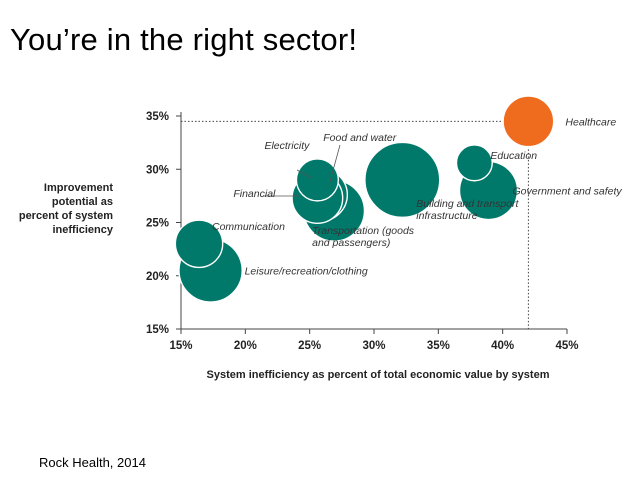  I want to click on y-tick-label: 30%, so click(157, 170).